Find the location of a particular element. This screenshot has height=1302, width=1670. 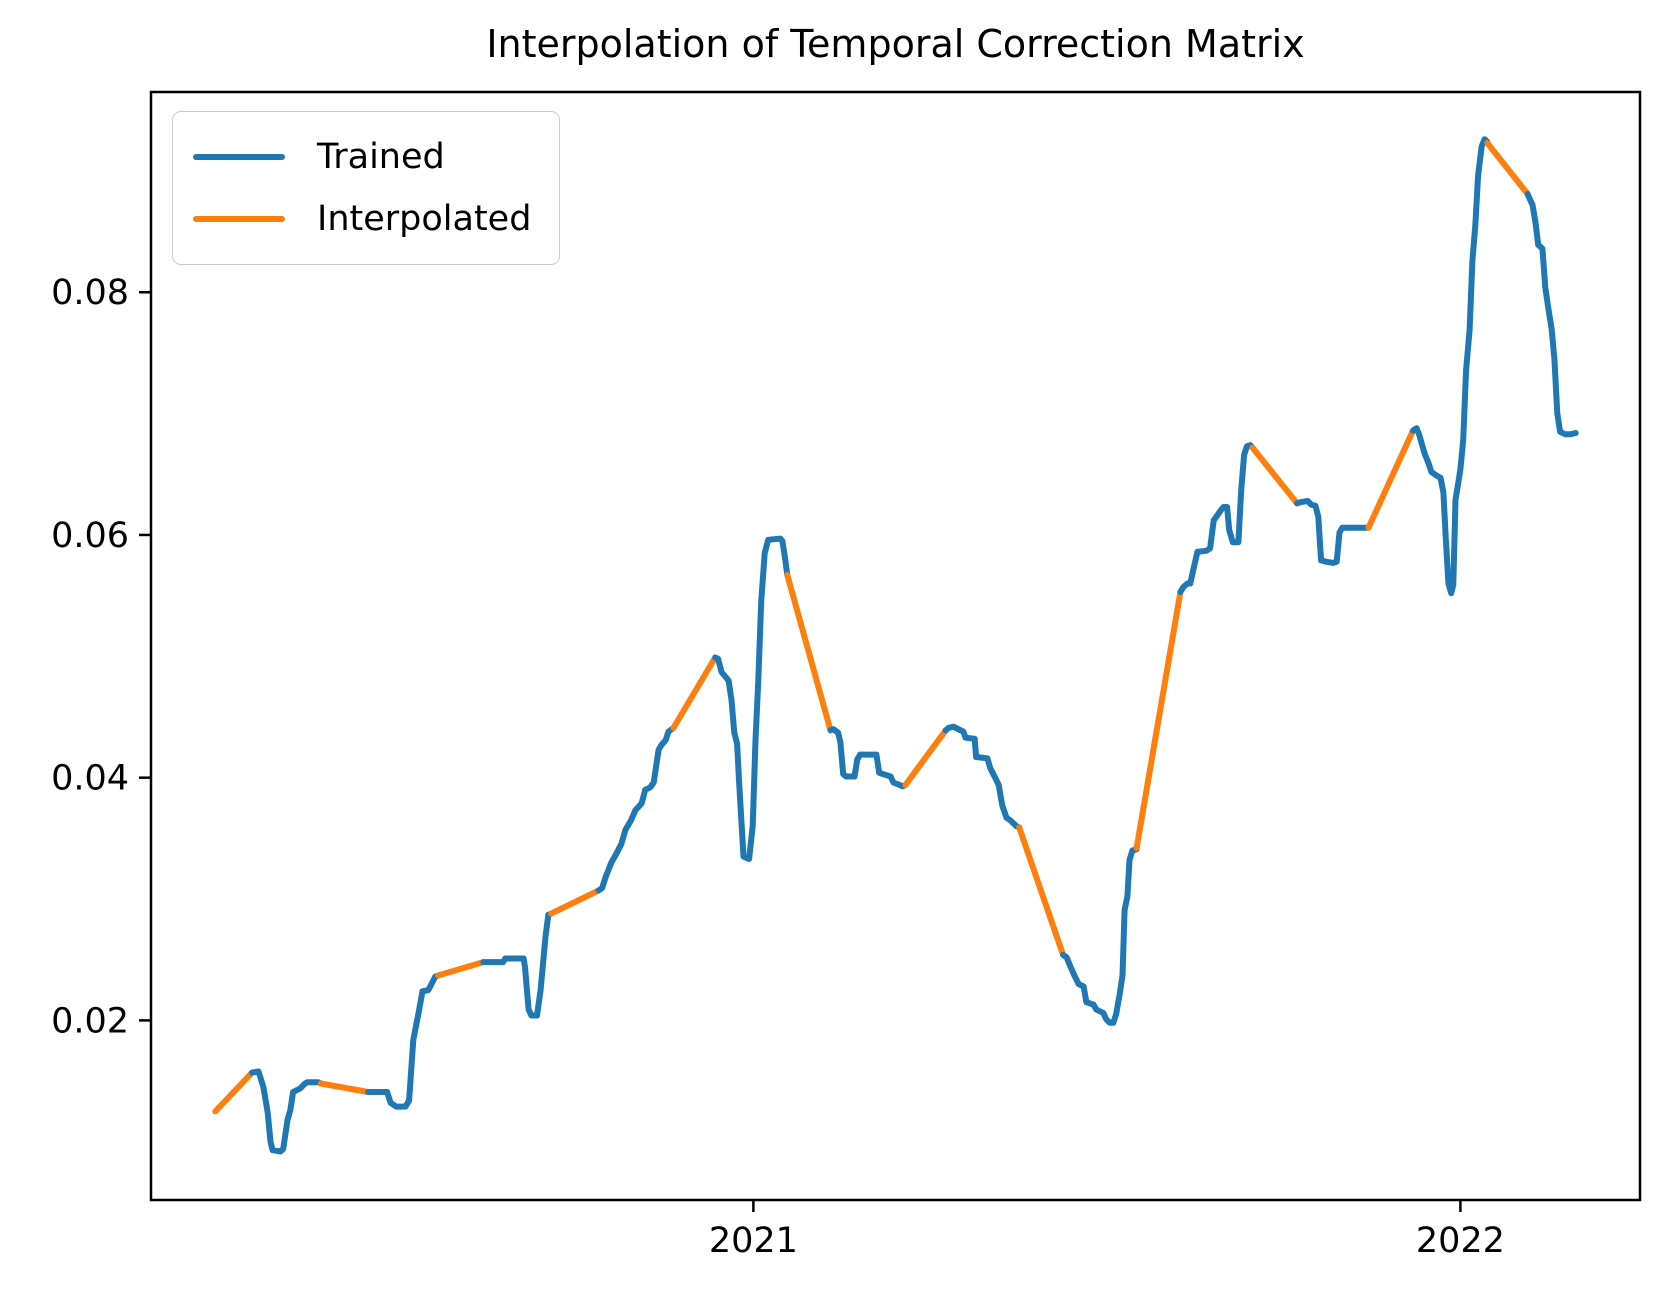

y-tick-label: 0.04 is located at coordinates (90, 779).